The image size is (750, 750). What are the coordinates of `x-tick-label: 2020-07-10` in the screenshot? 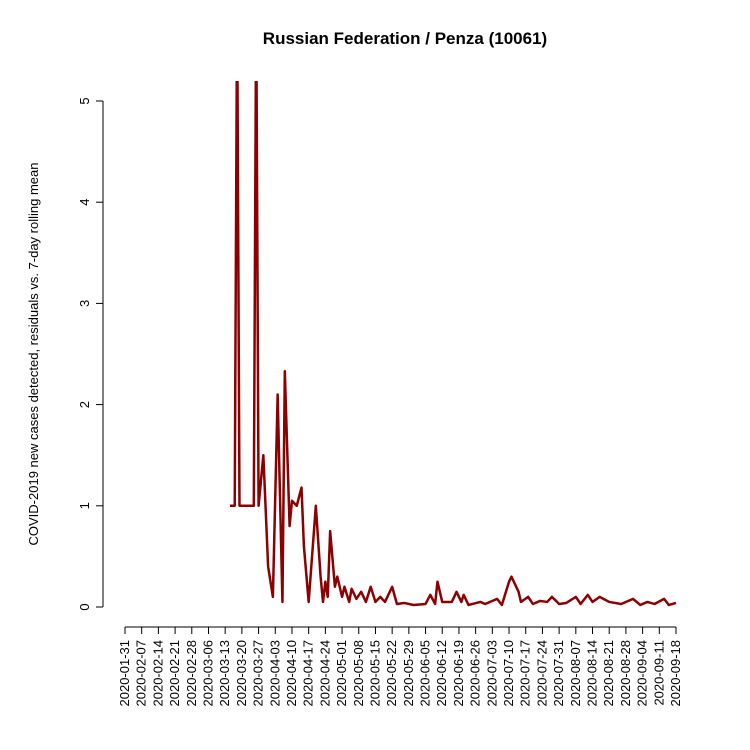 It's located at (508, 673).